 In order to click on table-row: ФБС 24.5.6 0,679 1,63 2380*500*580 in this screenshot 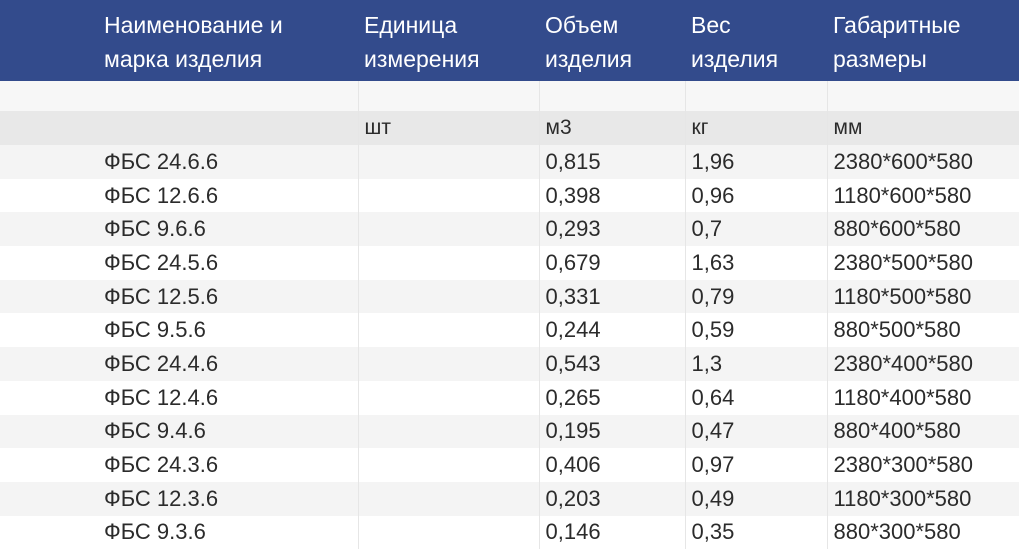, I will do `click(509, 263)`.